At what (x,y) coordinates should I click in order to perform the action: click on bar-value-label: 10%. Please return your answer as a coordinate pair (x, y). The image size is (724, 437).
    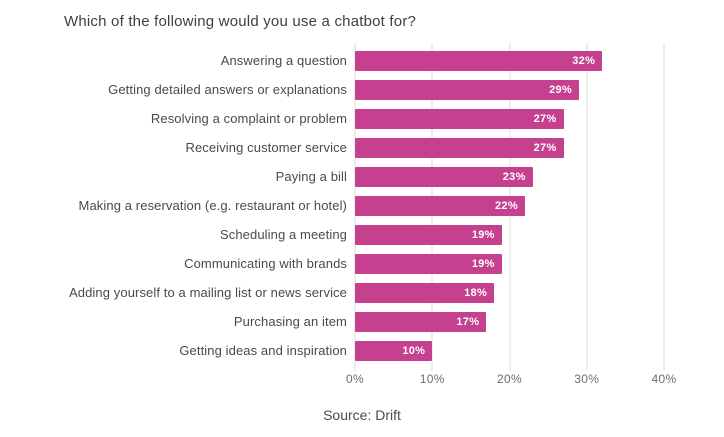
    Looking at the image, I should click on (414, 350).